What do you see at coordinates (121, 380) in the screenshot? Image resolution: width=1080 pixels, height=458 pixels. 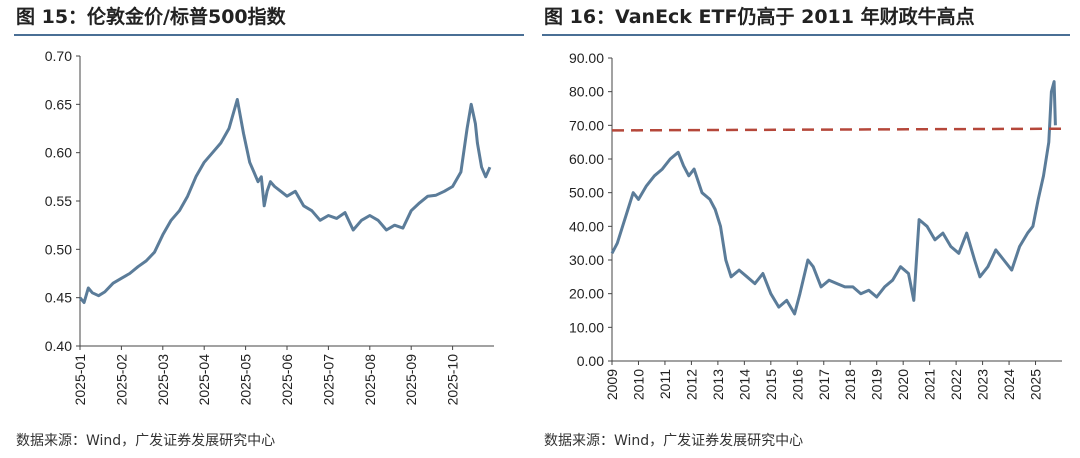 I see `left-chart-x-tick-label: 2025-02` at bounding box center [121, 380].